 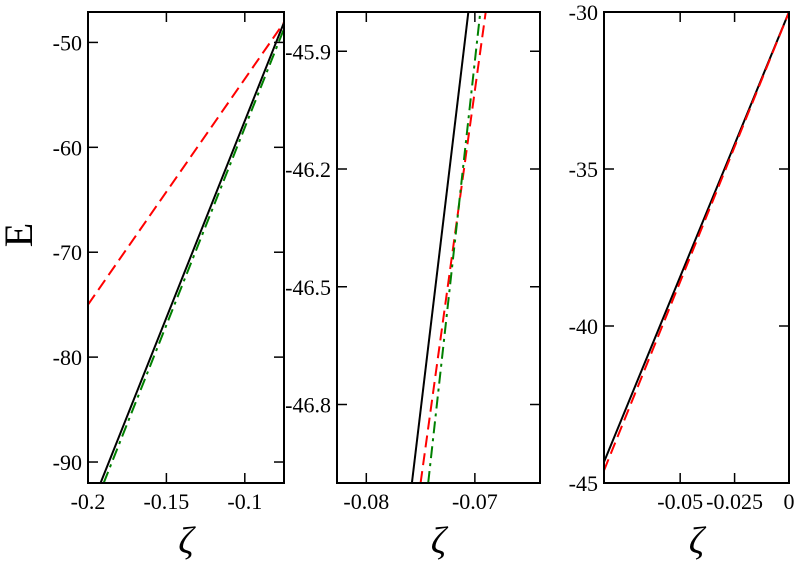 I want to click on x-tick-label: 0, so click(x=789, y=501).